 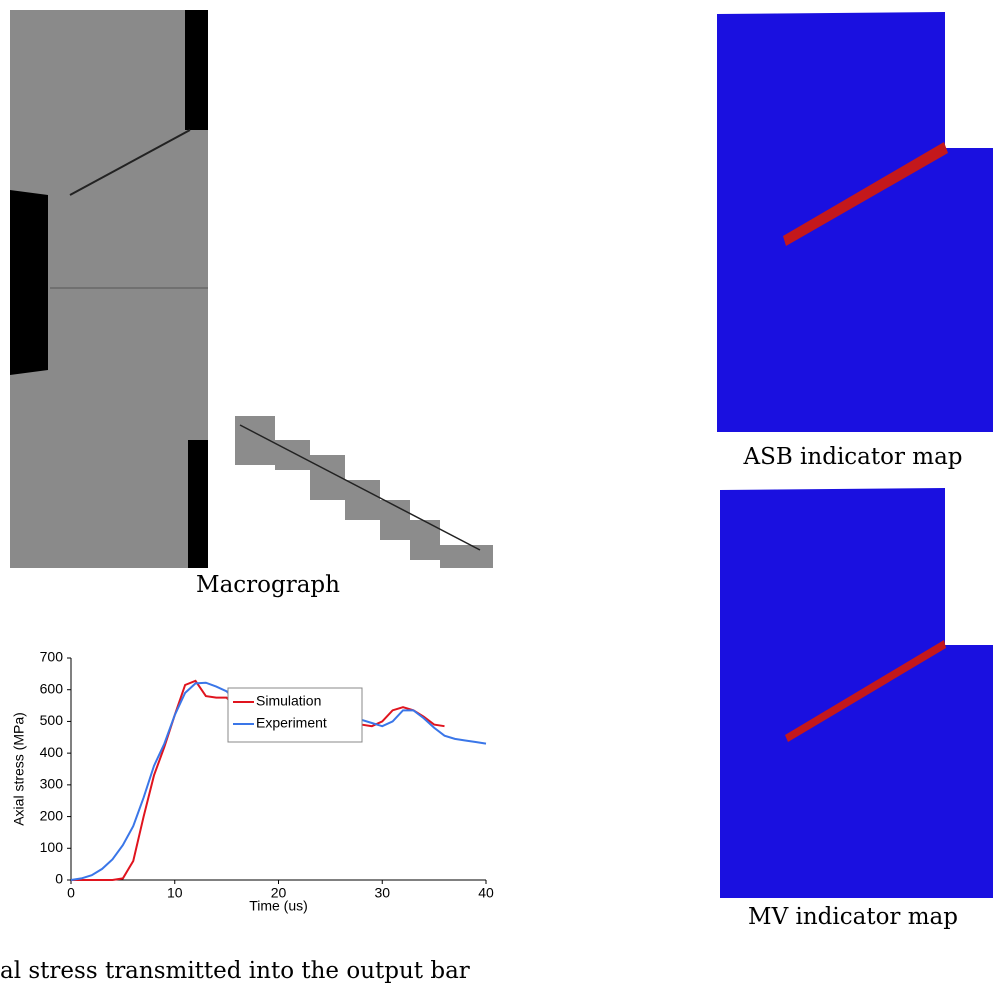 I want to click on caption: MV indicator map, so click(x=853, y=917).